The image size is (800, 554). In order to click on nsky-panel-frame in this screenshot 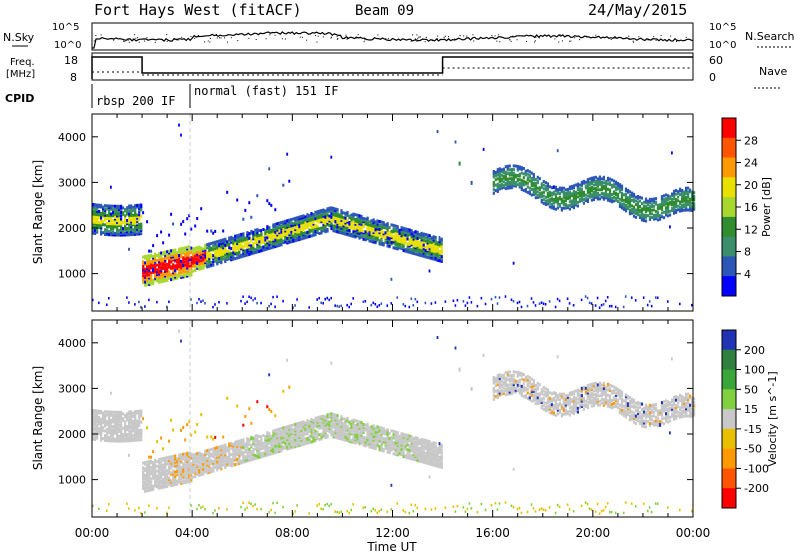, I will do `click(392, 36)`.